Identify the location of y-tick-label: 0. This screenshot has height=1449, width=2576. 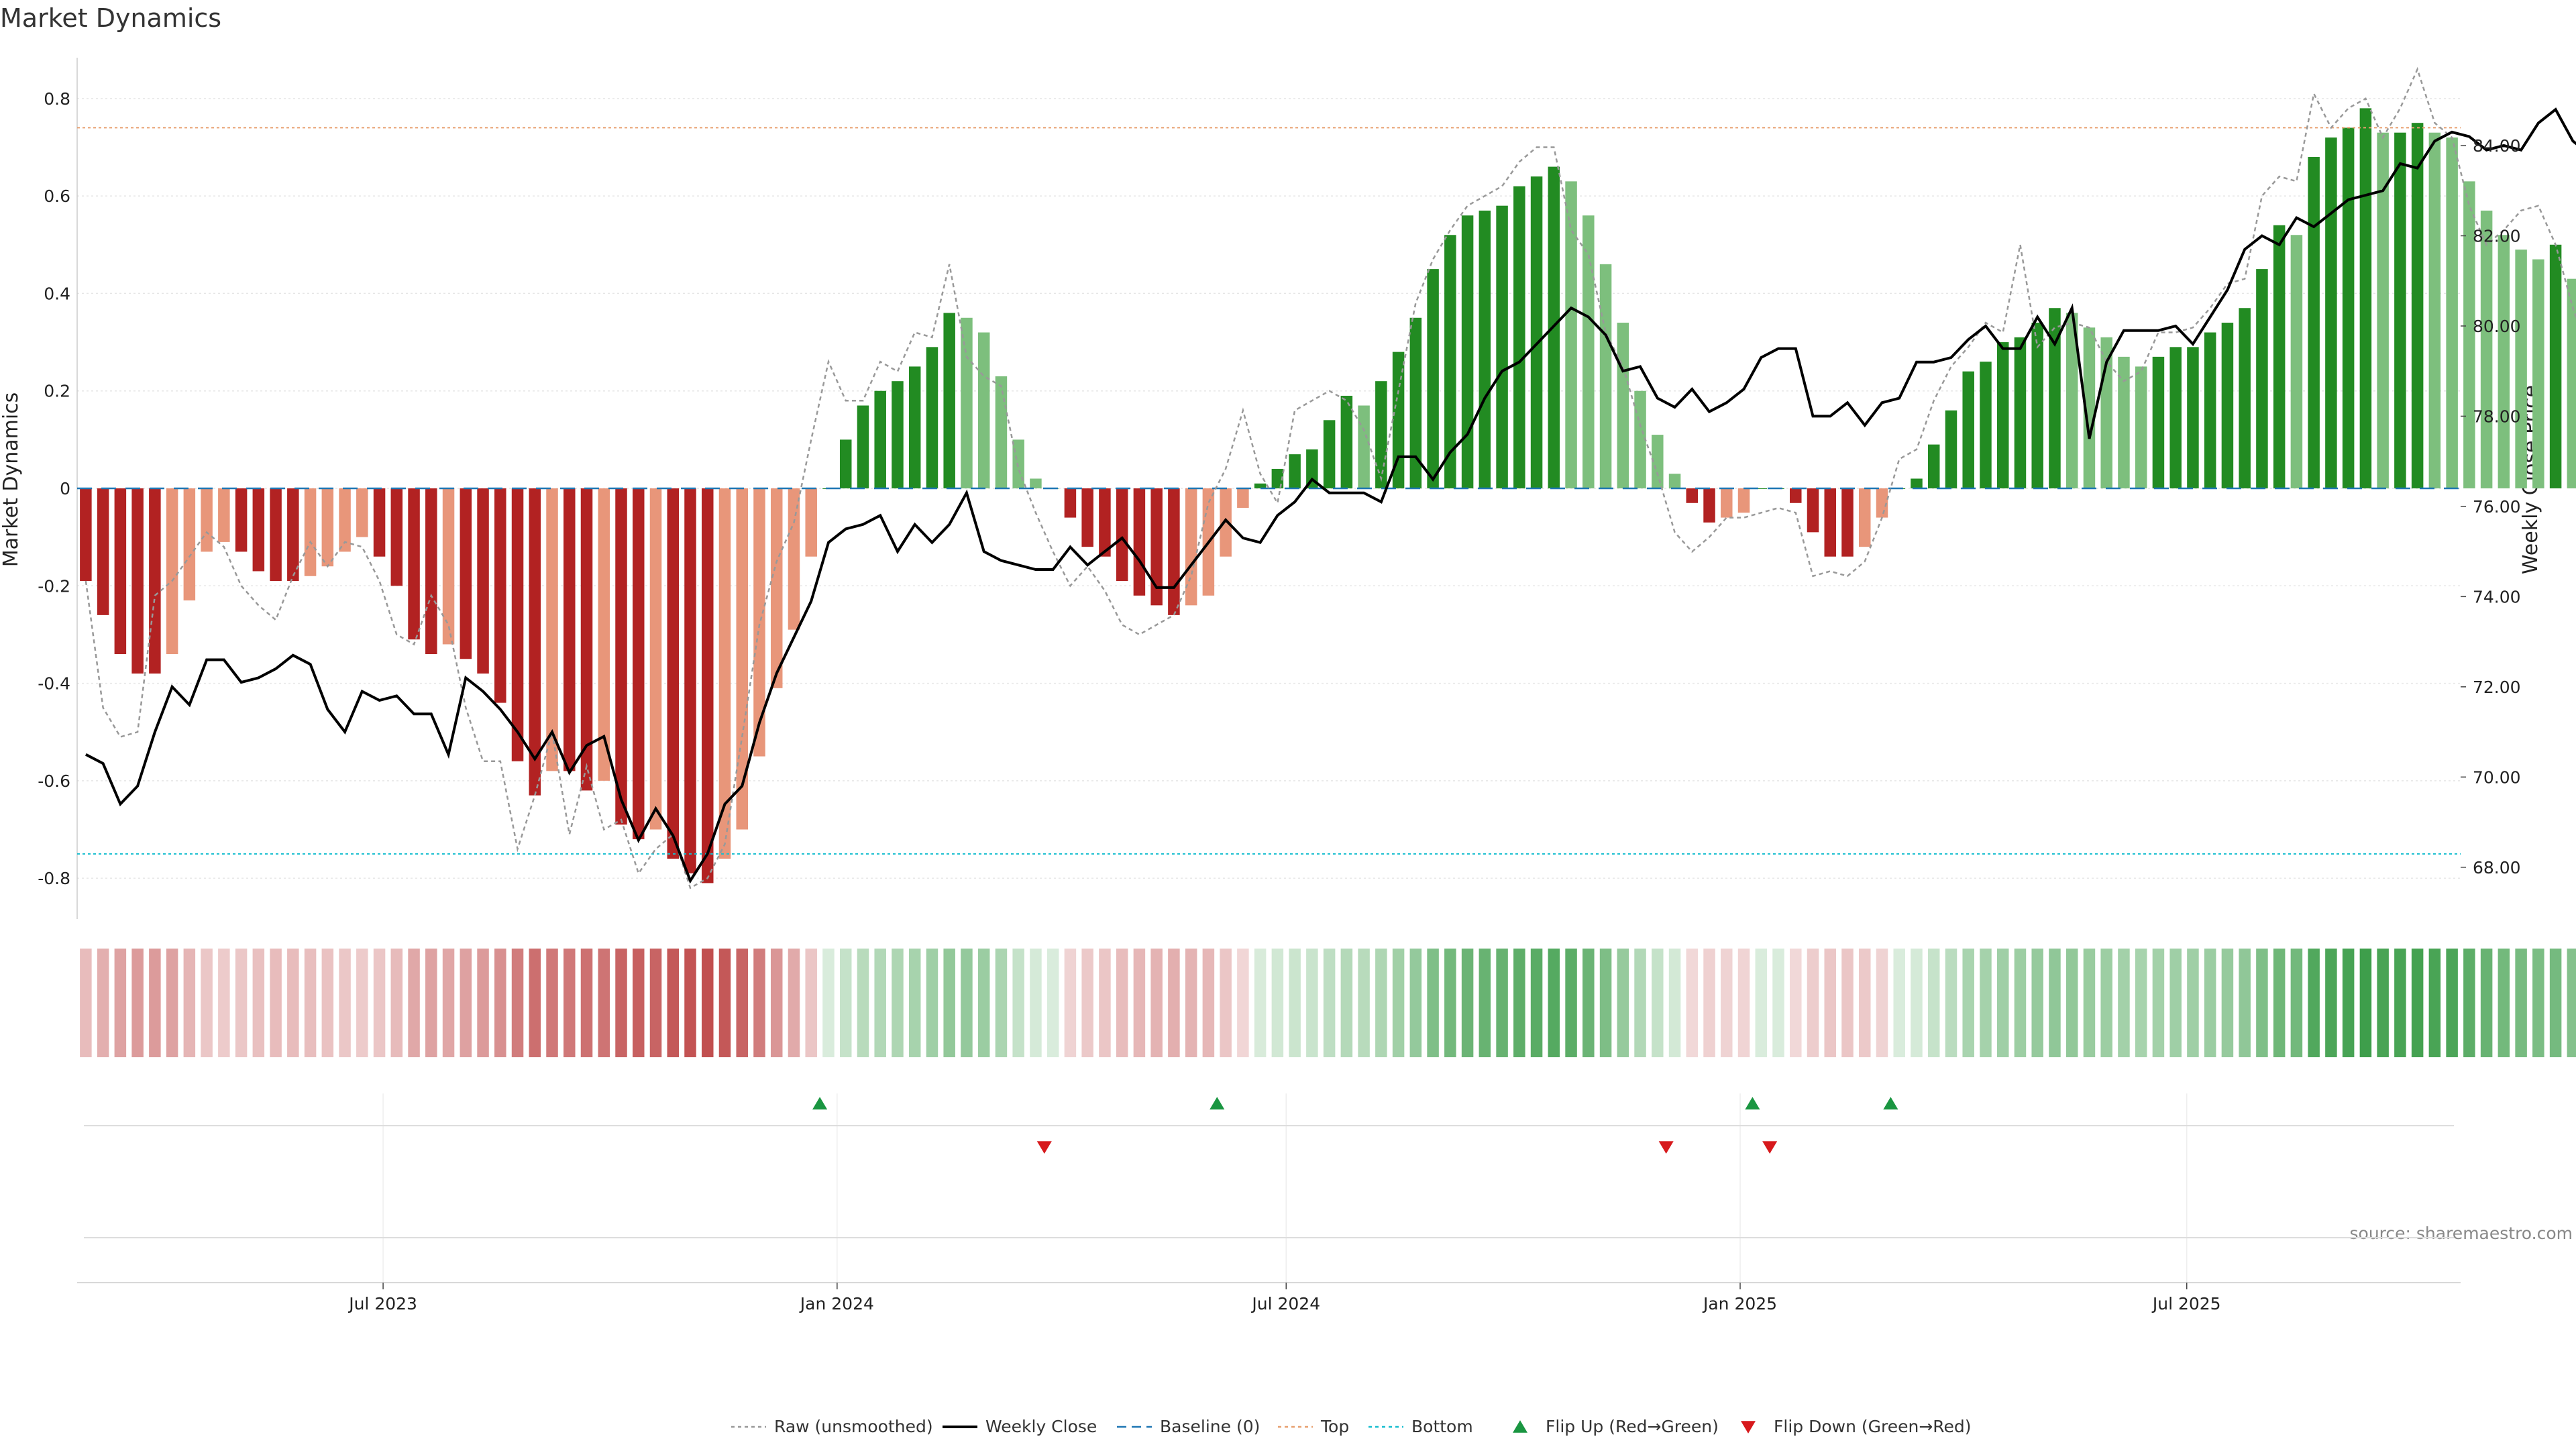
(65, 488).